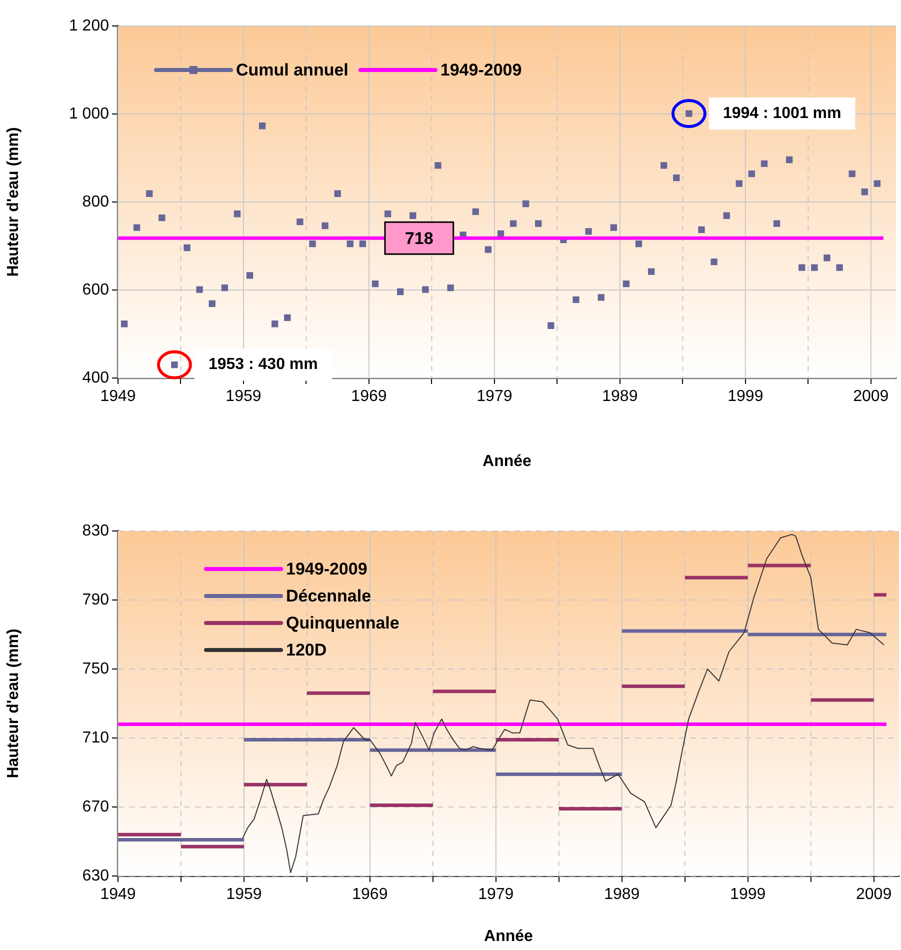 Image resolution: width=901 pixels, height=950 pixels. I want to click on legend-label: Cumul annuel, so click(292, 70).